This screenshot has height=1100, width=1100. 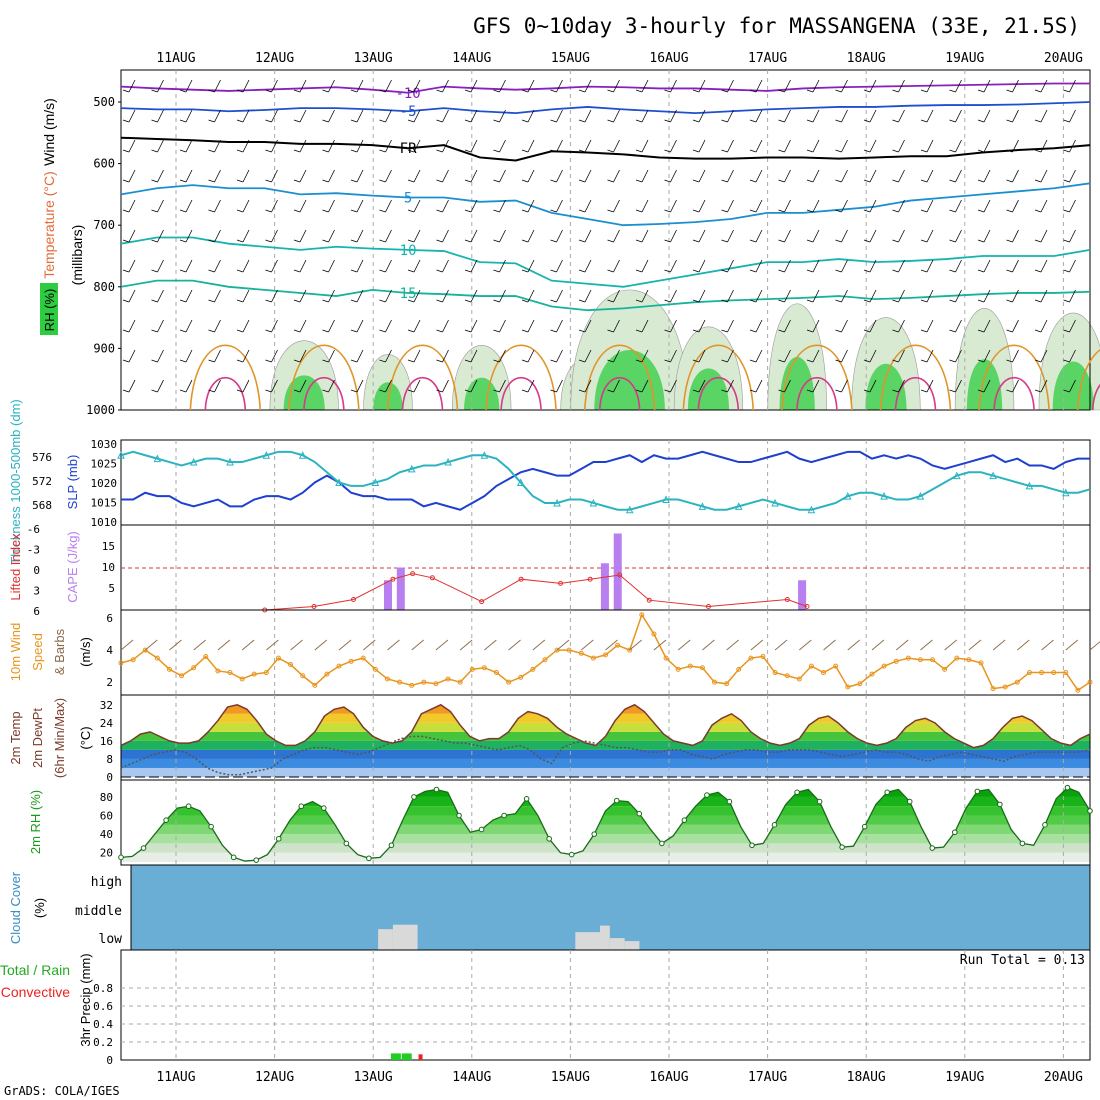 I want to click on run-total-label: Run Total = 0.13, so click(x=1022, y=960).